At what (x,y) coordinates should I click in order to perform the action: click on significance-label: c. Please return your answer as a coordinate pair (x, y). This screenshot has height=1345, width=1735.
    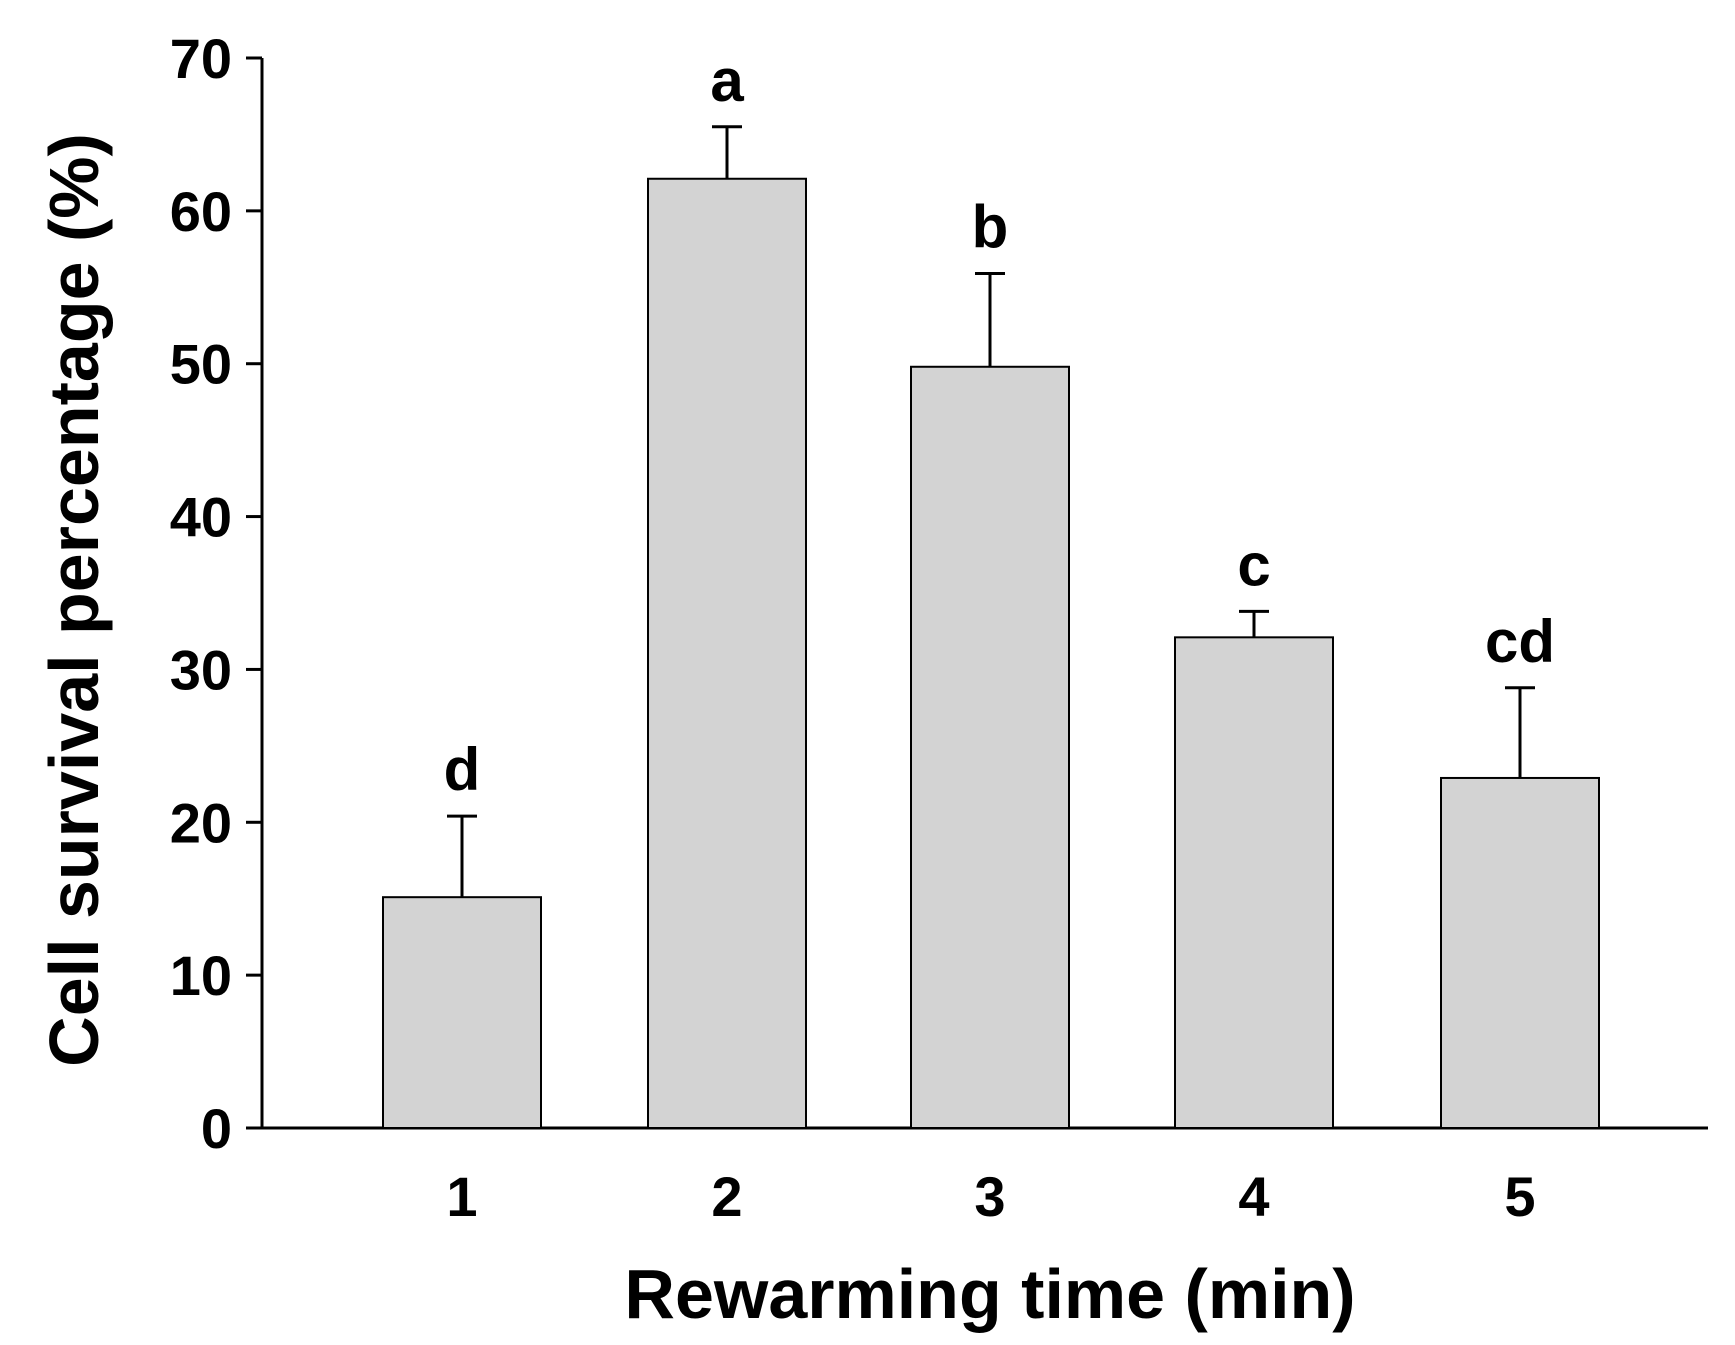
    Looking at the image, I should click on (1253, 564).